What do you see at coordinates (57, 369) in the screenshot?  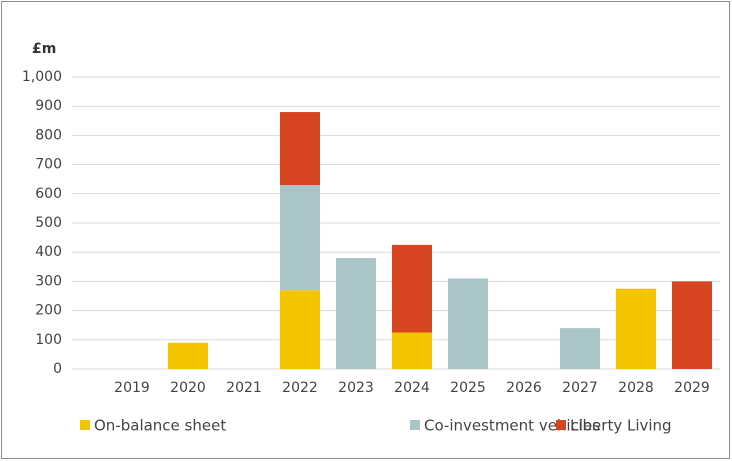 I see `y-tick-label: 0` at bounding box center [57, 369].